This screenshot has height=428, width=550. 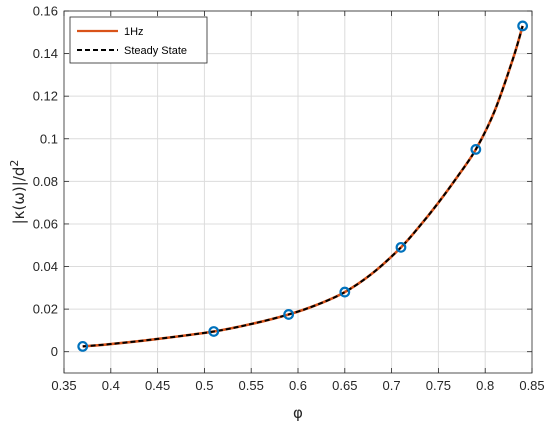 What do you see at coordinates (204, 385) in the screenshot?
I see `x-tick-label: 0.5` at bounding box center [204, 385].